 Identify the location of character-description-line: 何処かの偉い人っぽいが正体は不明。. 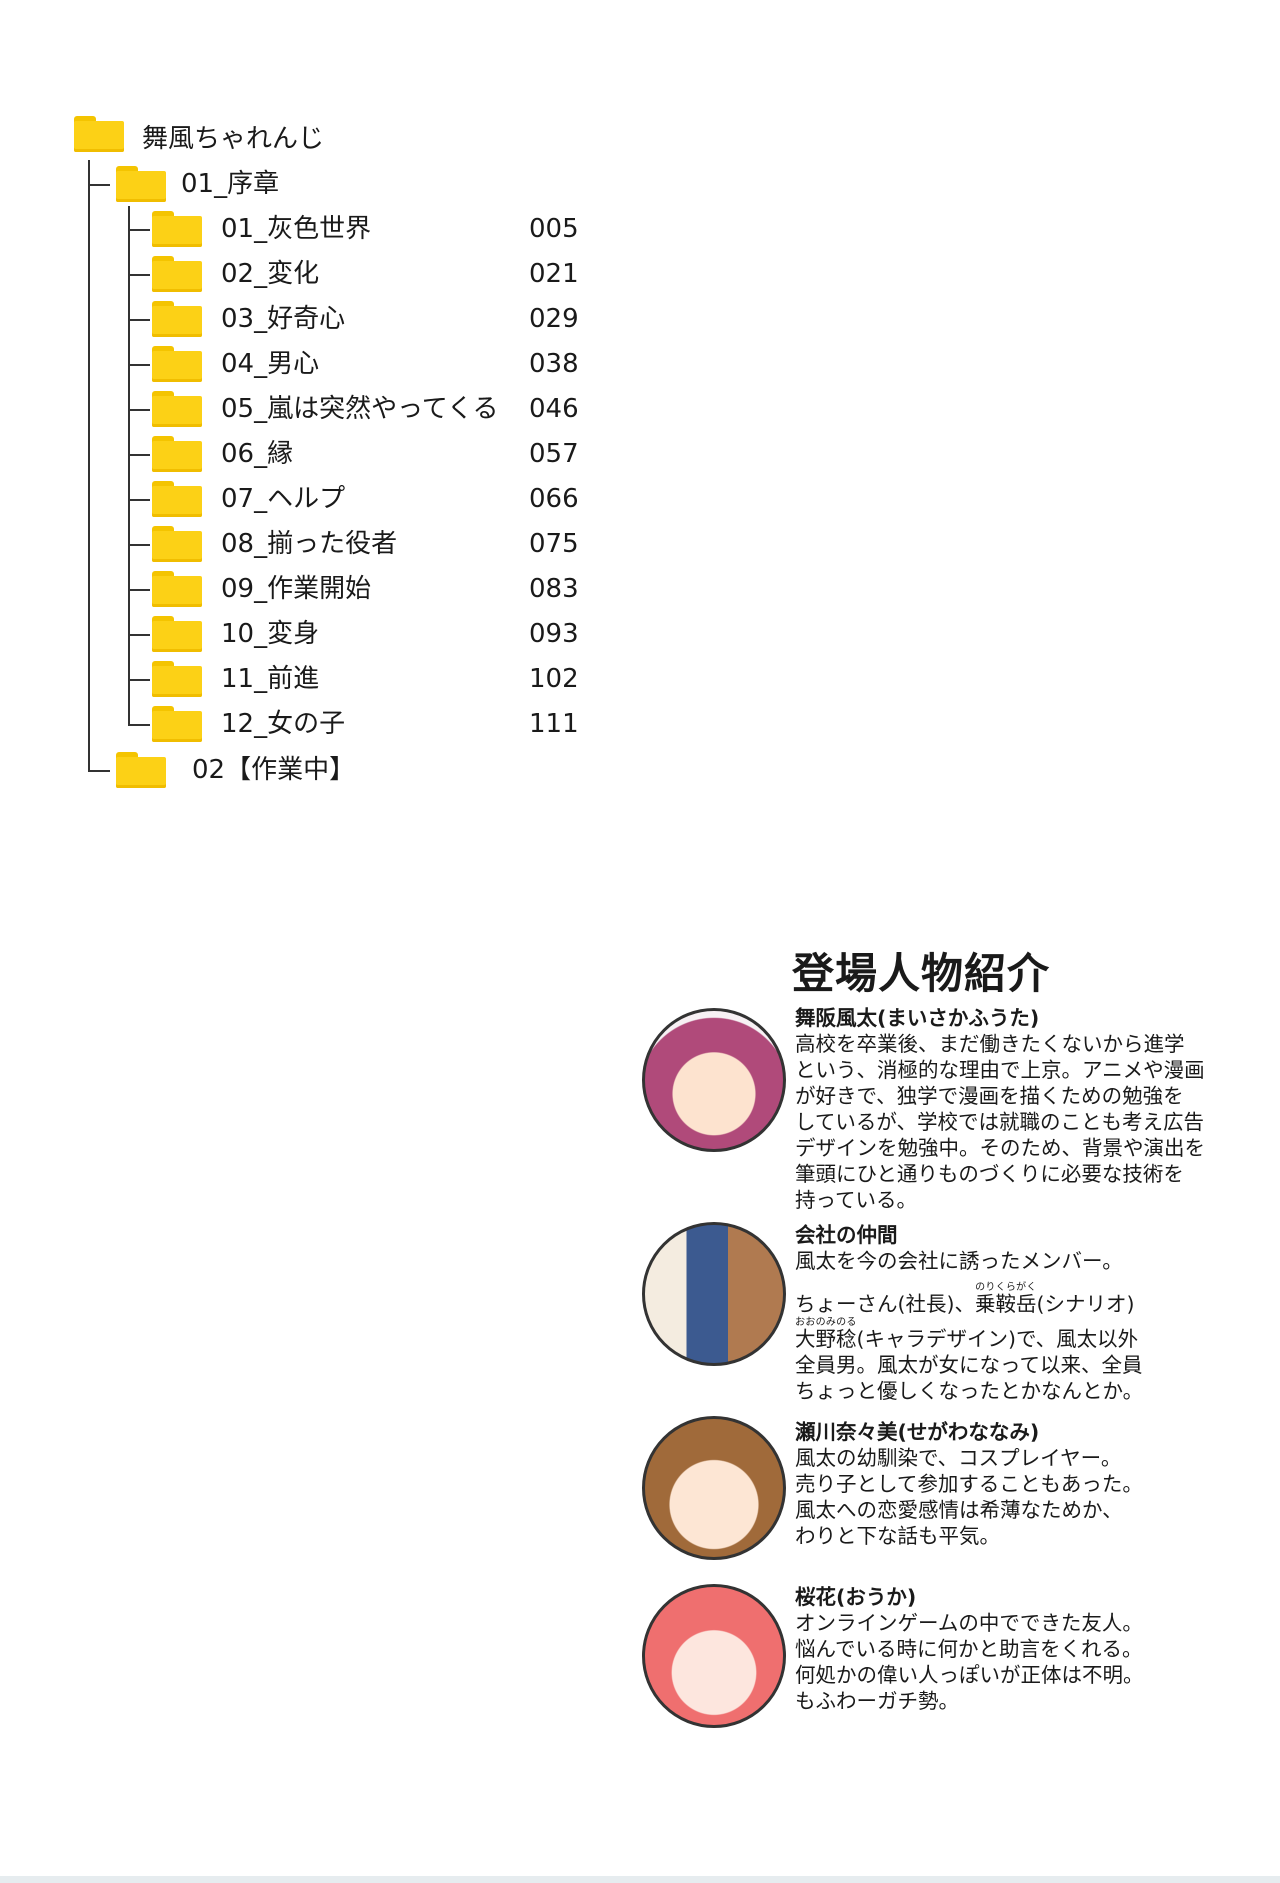
(969, 1675).